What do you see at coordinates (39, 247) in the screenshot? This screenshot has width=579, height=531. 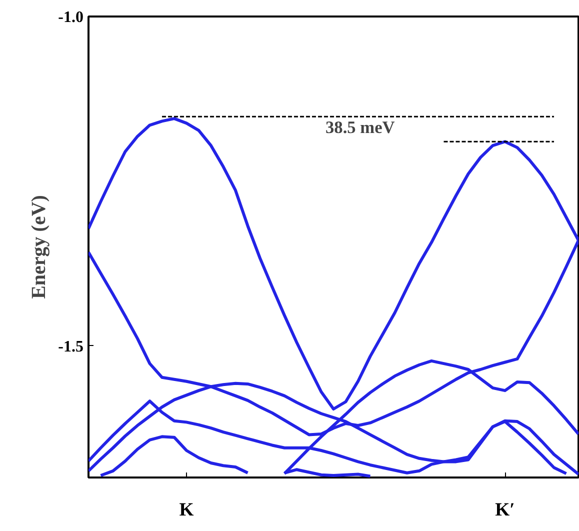 I see `y-axis-title: Energy (eV)` at bounding box center [39, 247].